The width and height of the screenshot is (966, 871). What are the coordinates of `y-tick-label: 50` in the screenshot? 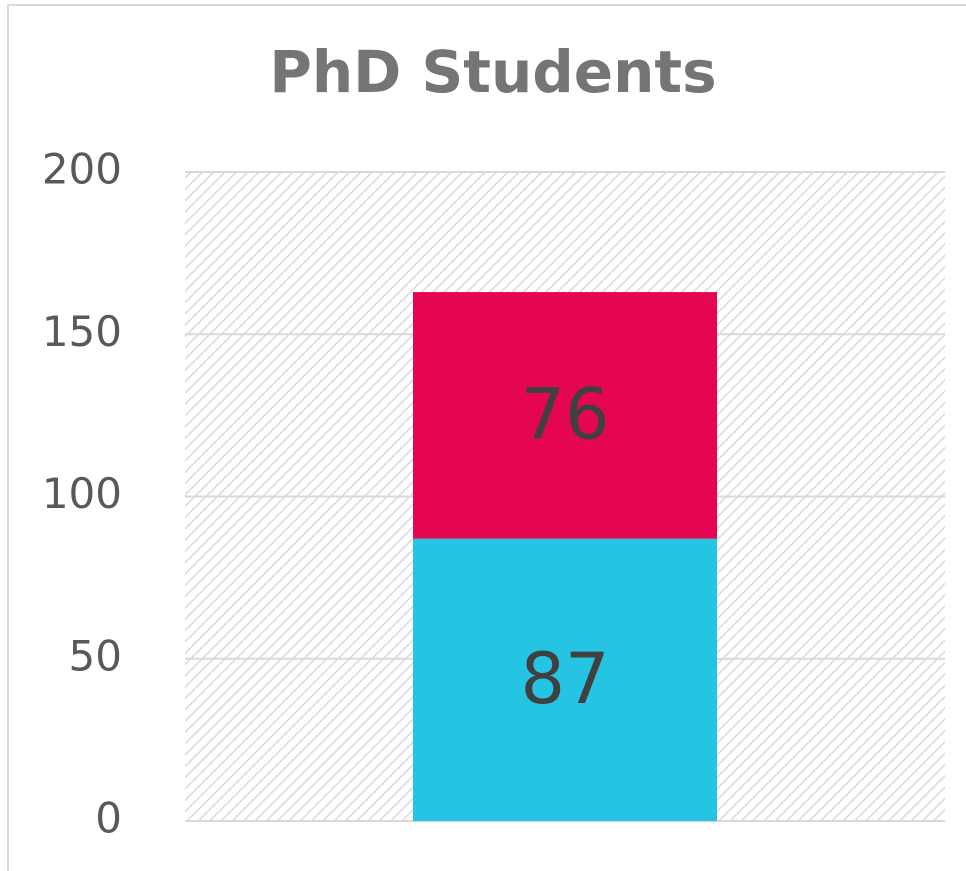 It's located at (95, 655).